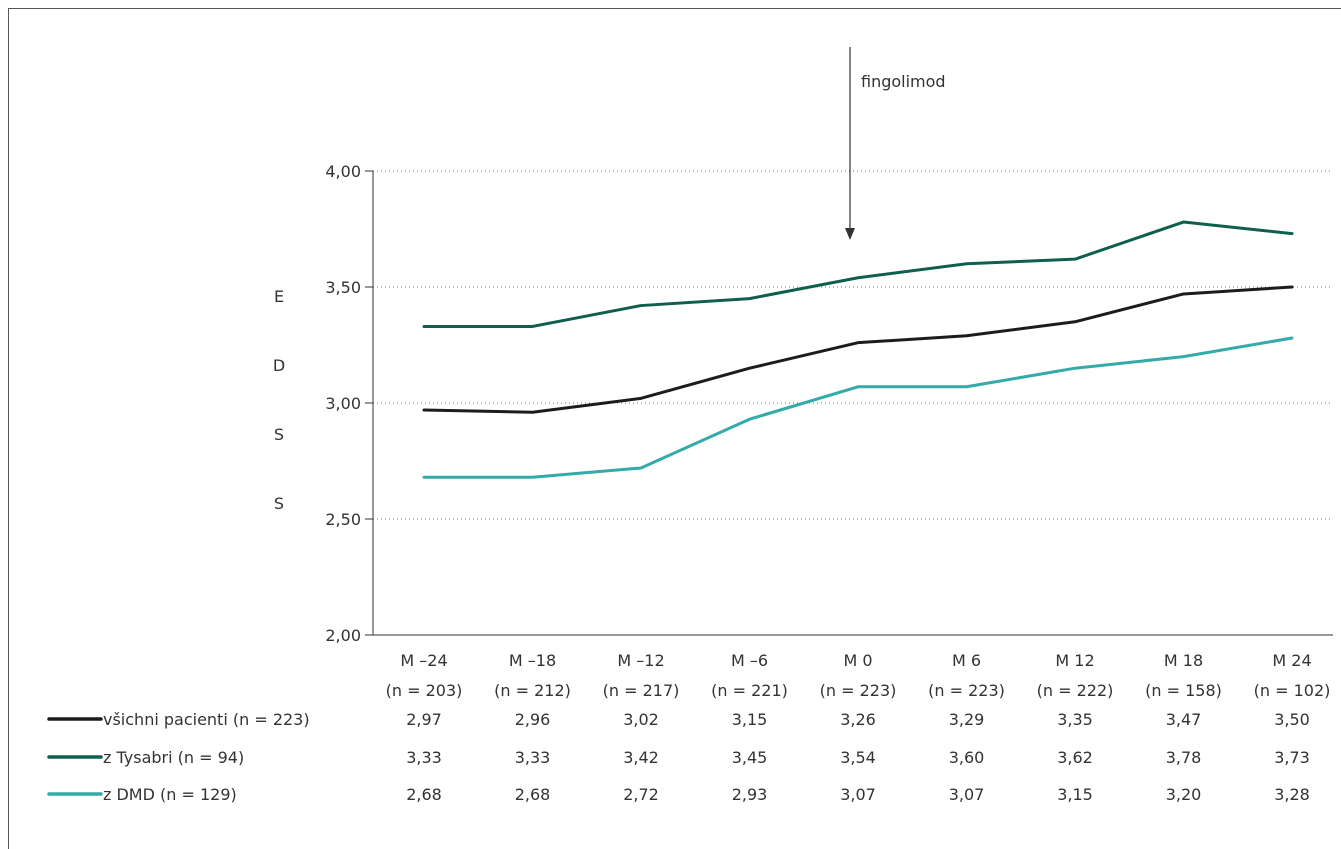  Describe the element at coordinates (1292, 757) in the screenshot. I see `data-label: 3,73` at that location.